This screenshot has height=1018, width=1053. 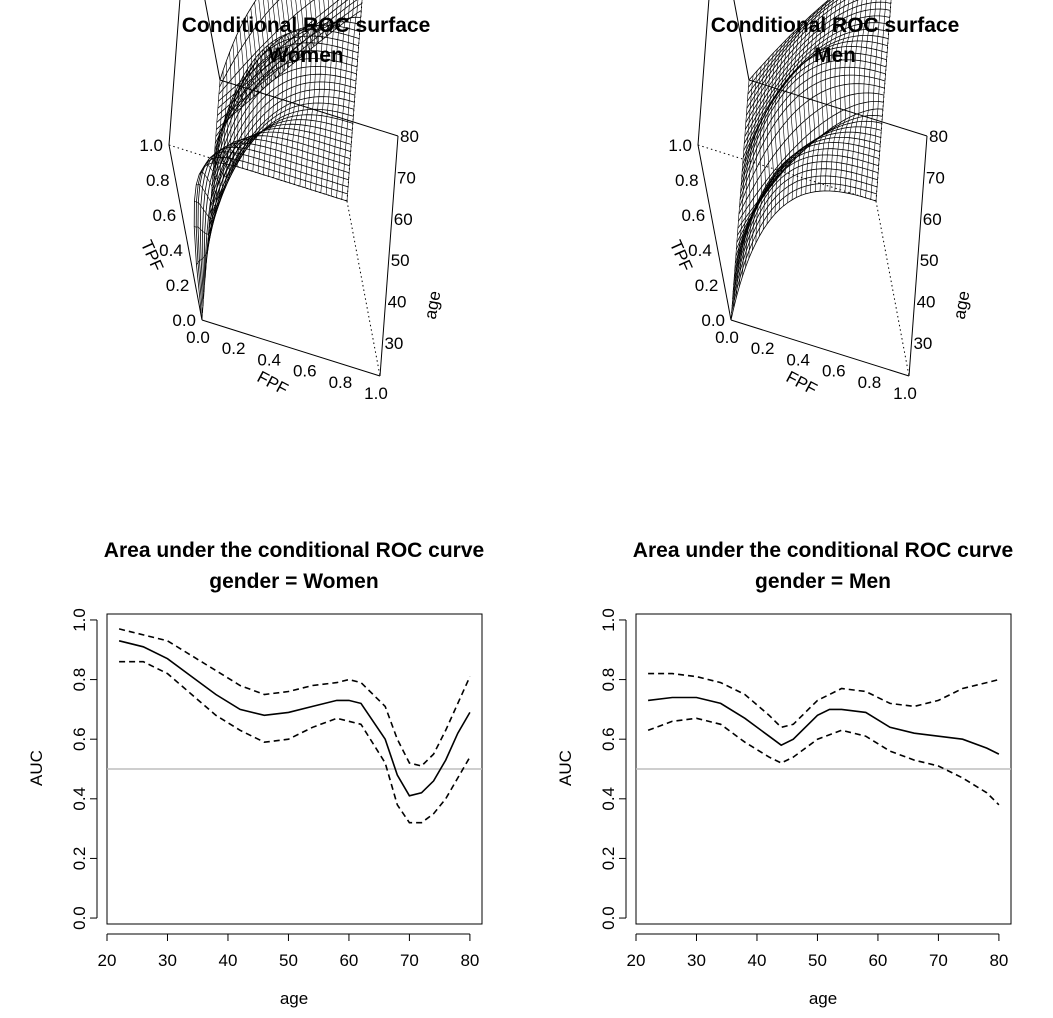 What do you see at coordinates (930, 240) in the screenshot?
I see `age-tick-labels: 30 40 50 60 70 80` at bounding box center [930, 240].